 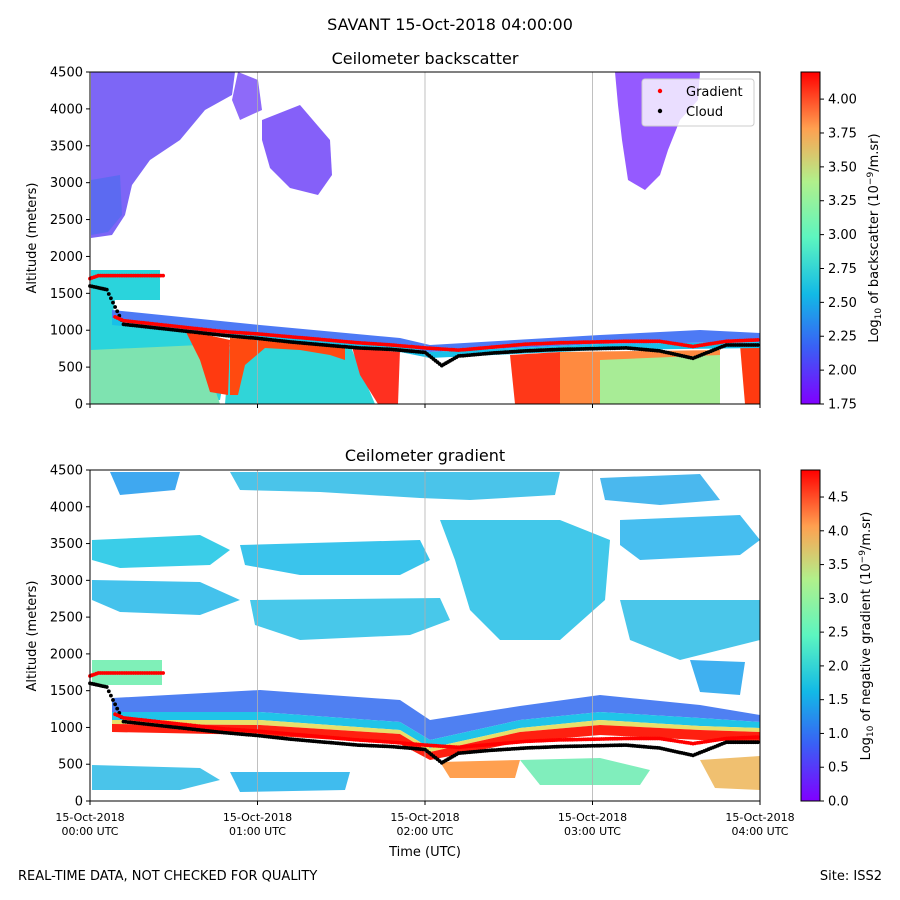 What do you see at coordinates (425, 58) in the screenshot?
I see `backscatter-title: Ceilometer backscatter` at bounding box center [425, 58].